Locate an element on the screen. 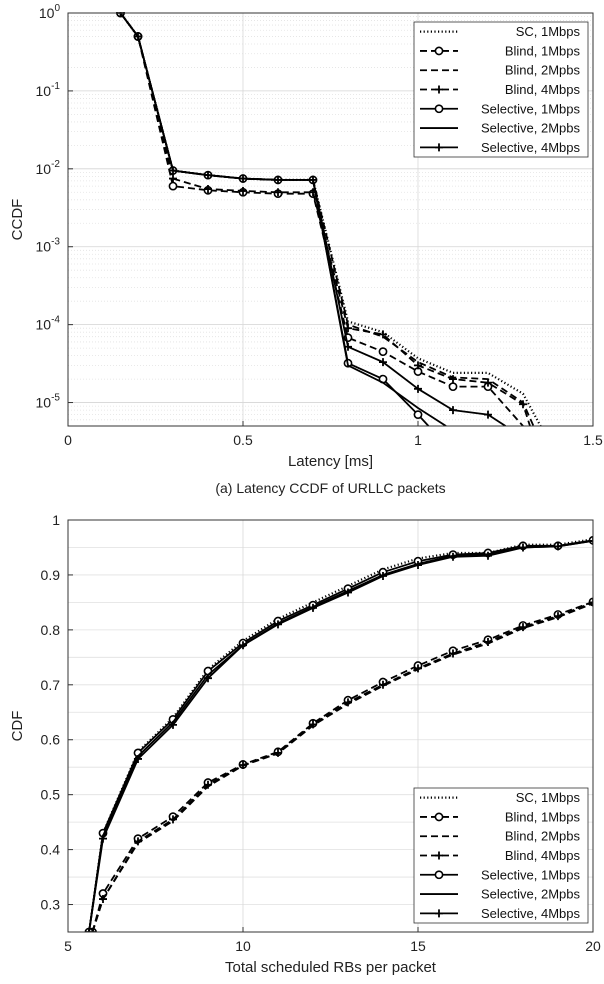  y-tick-label: 10⁻² is located at coordinates (48, 168).